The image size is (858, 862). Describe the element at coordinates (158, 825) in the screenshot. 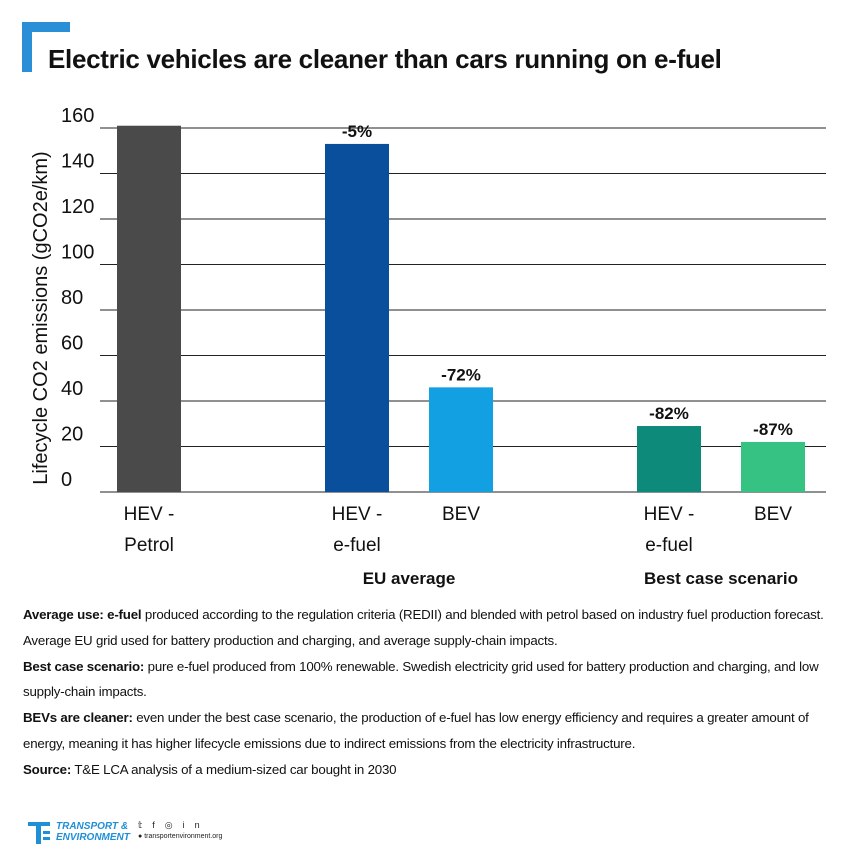

I see `facebook-icon: f` at that location.